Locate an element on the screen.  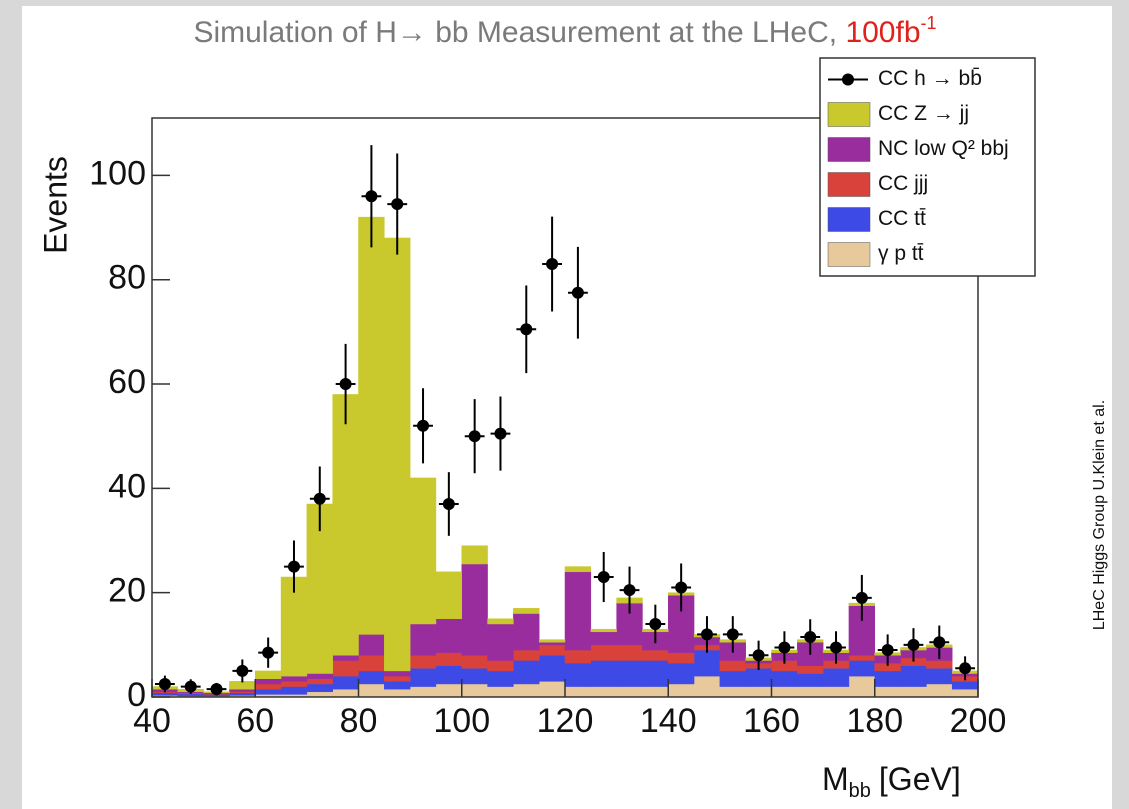
x-tick-label: 160 is located at coordinates (771, 721).